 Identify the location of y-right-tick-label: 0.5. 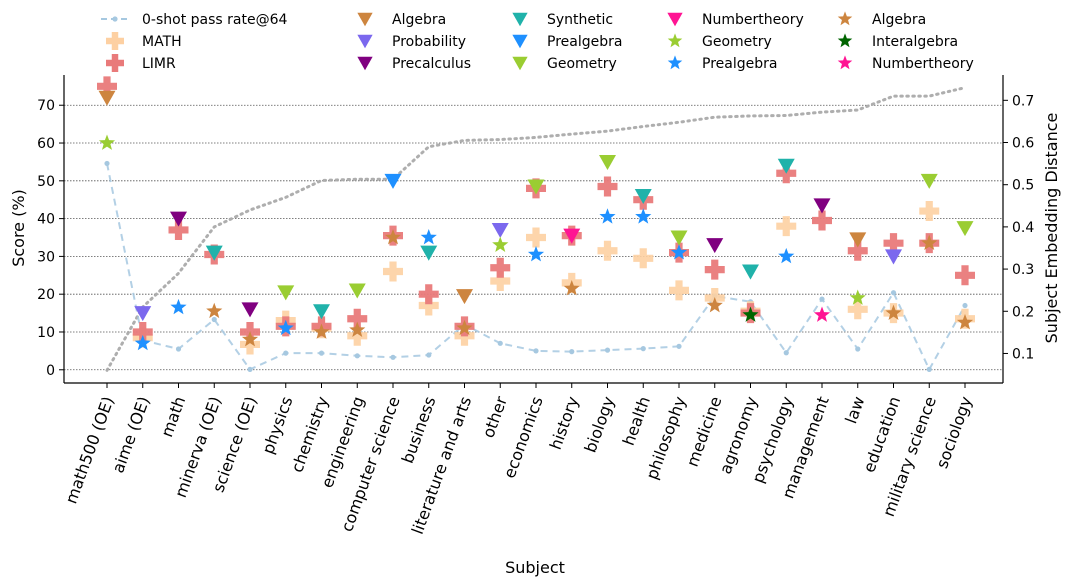
(1023, 186).